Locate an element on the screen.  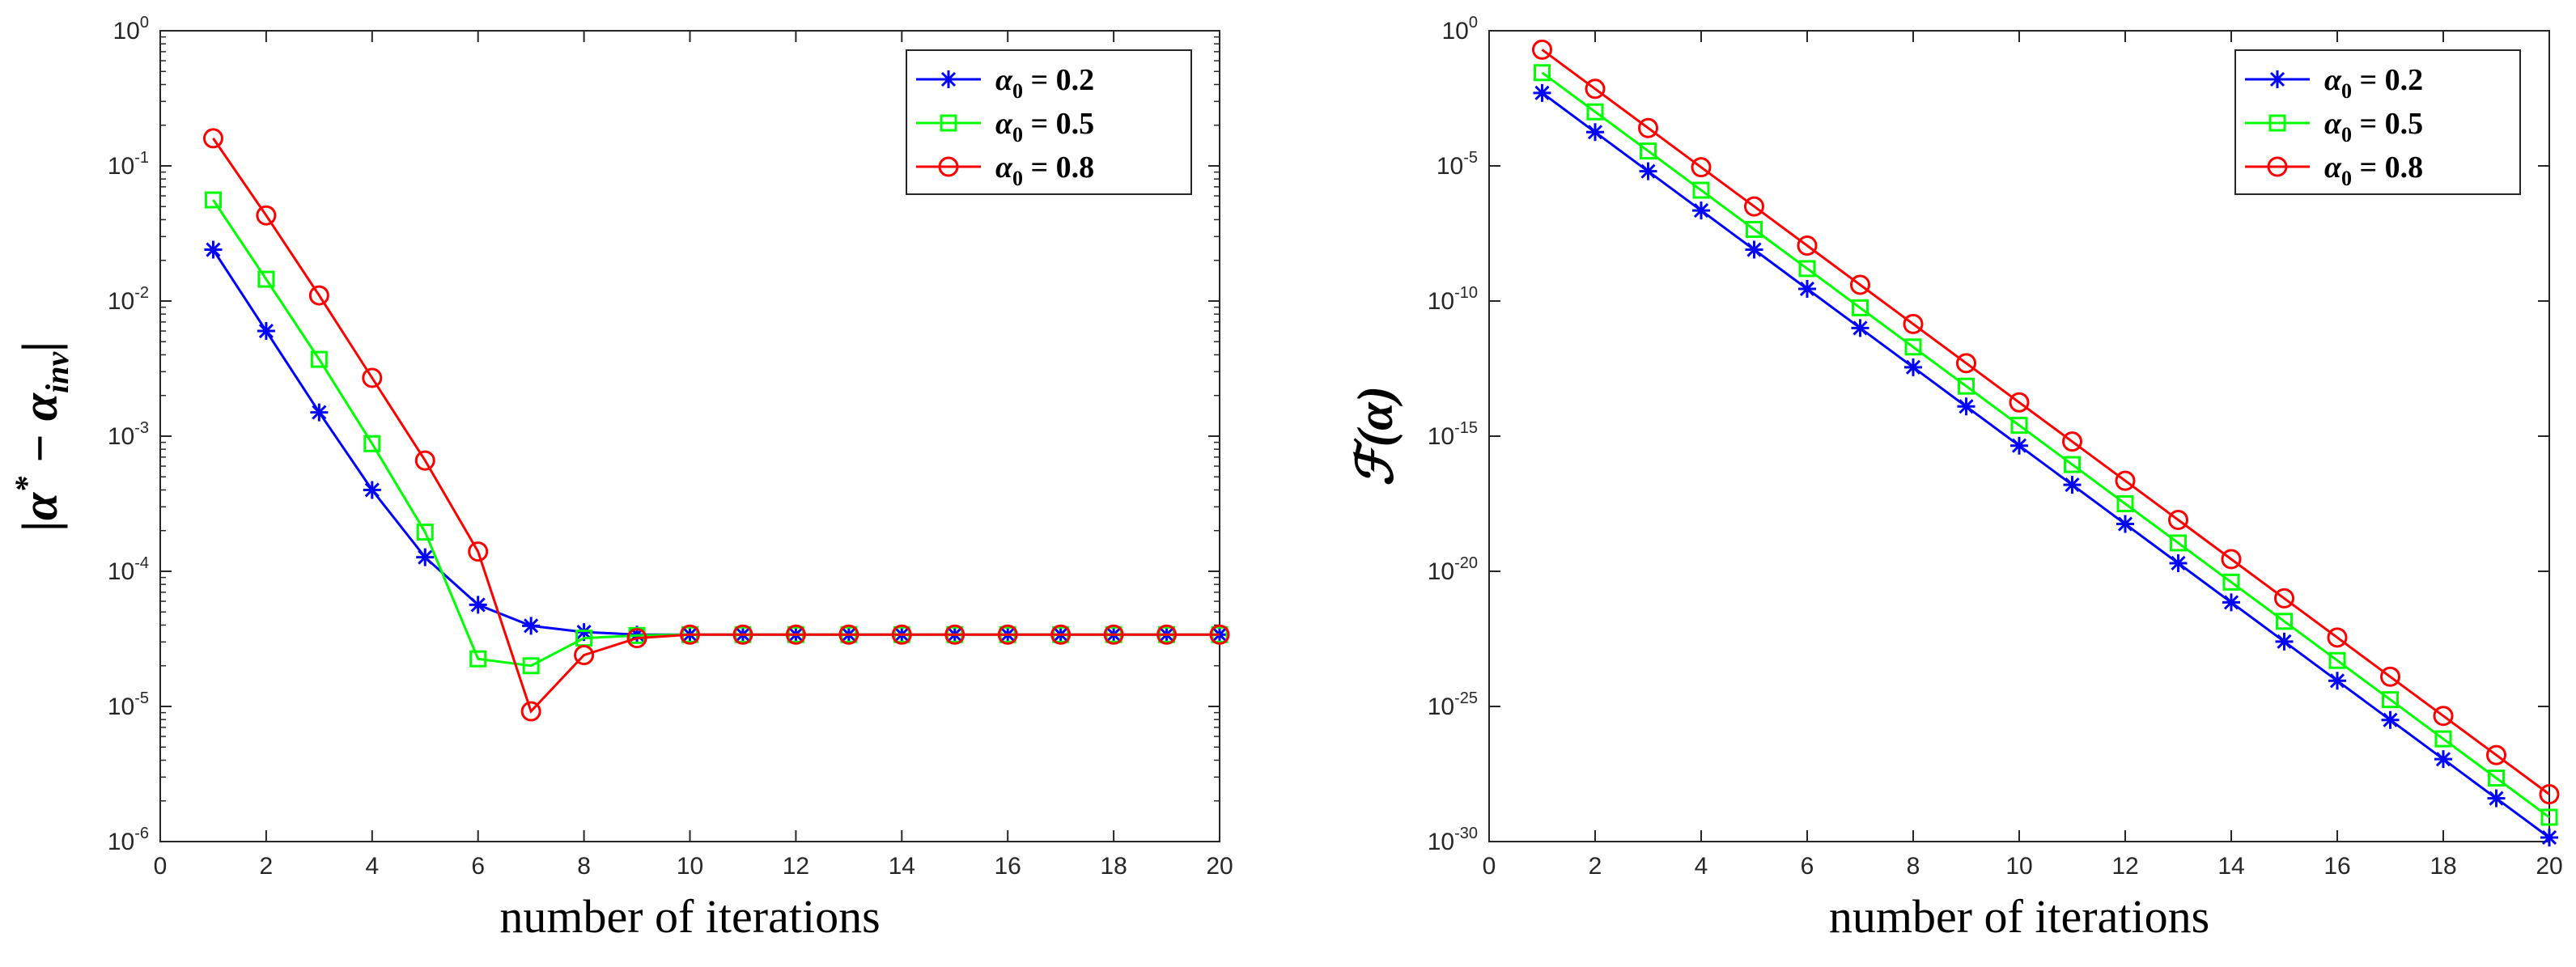
y-axis-label: ℱ(α) is located at coordinates (1375, 436).